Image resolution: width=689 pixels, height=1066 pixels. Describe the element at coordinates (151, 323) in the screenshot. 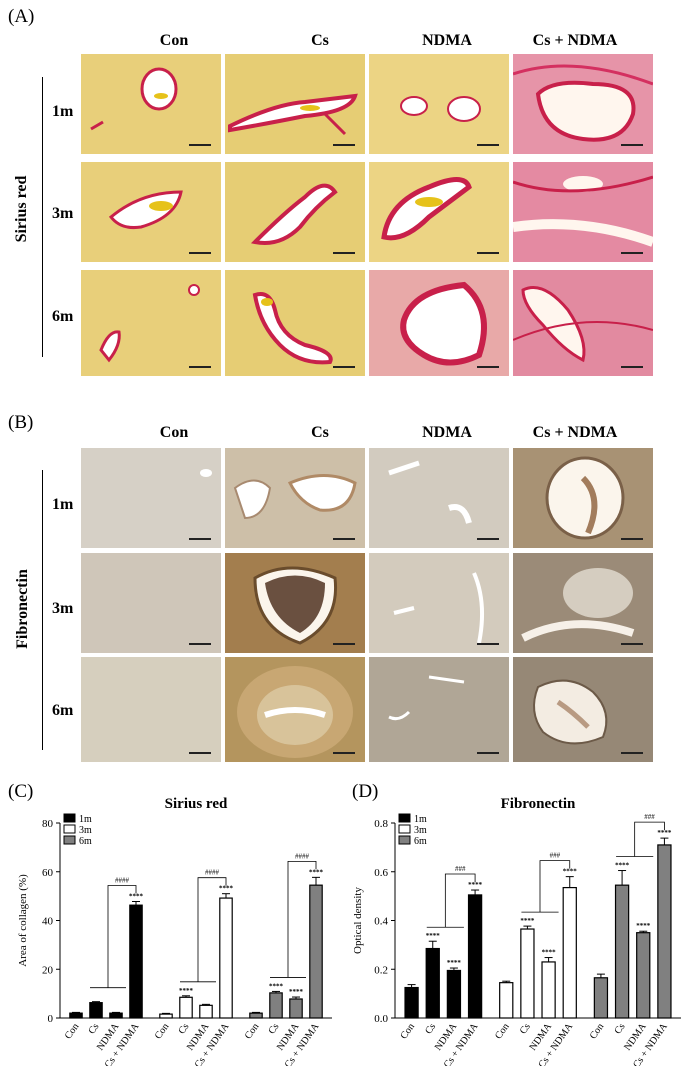

I see `micrograph-sirius-con-6m` at that location.